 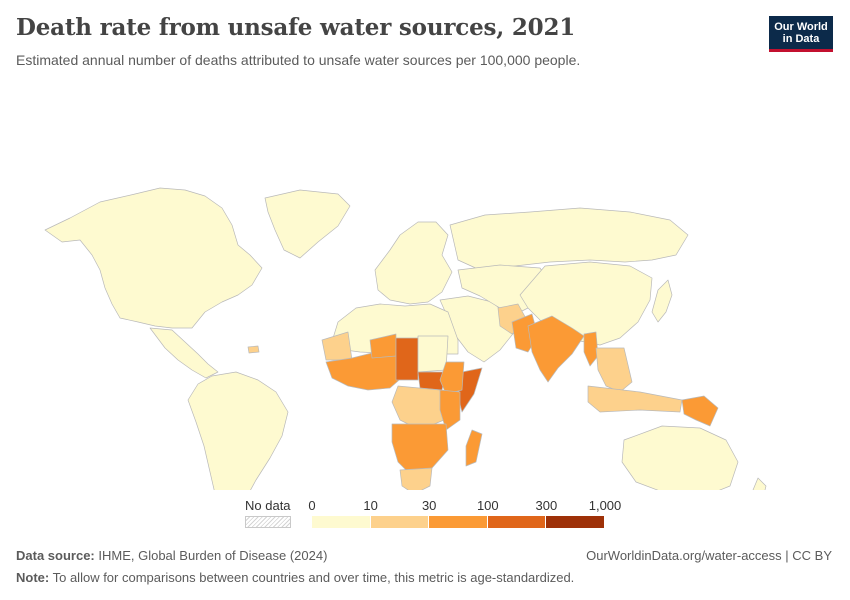 What do you see at coordinates (700, 411) in the screenshot?
I see `region-papua-new-guinea: Papua New Guinea` at bounding box center [700, 411].